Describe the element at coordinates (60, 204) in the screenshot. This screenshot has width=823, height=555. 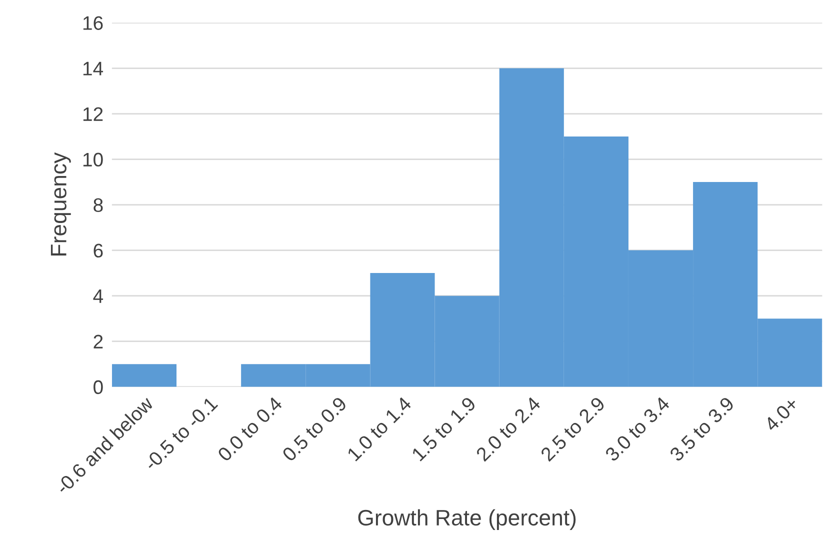
I see `y-axis-title: Frequency` at that location.